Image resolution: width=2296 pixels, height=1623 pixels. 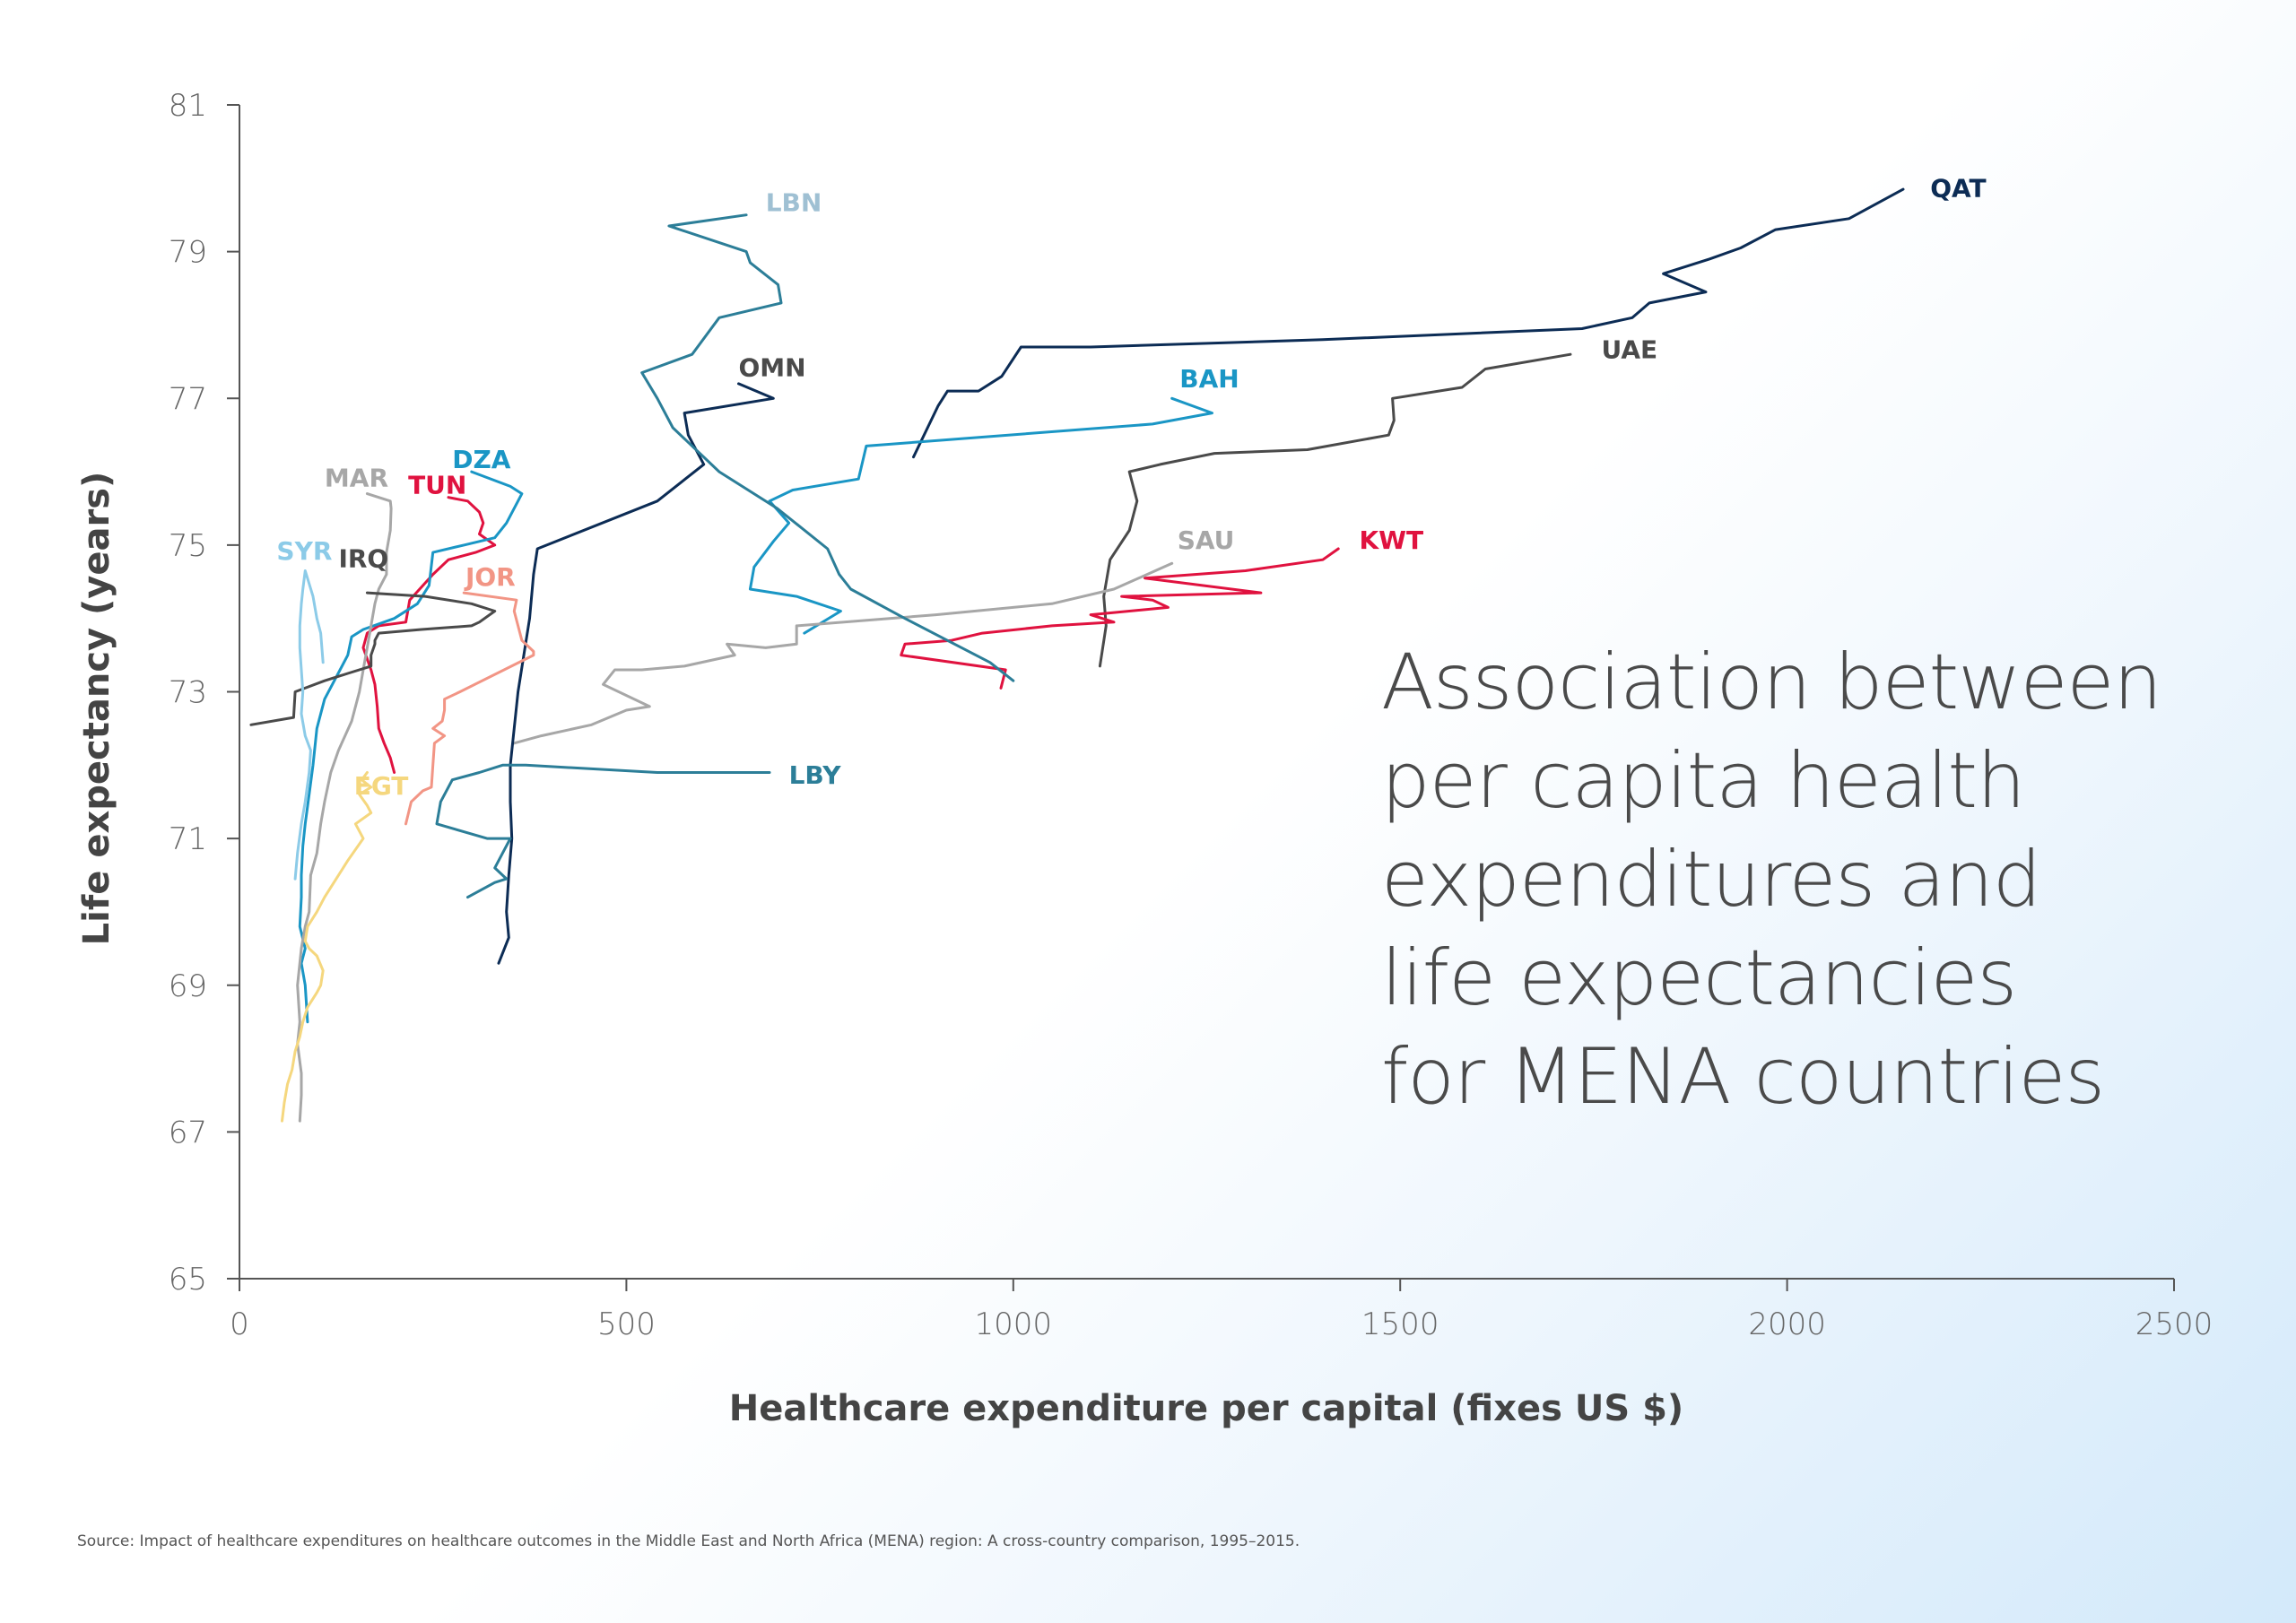 I want to click on series-line-egt, so click(x=327, y=947).